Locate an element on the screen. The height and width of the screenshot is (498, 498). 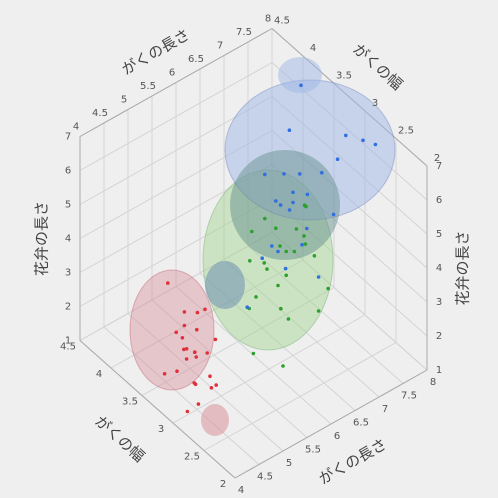
tick-label: 6.5 is located at coordinates (361, 423).